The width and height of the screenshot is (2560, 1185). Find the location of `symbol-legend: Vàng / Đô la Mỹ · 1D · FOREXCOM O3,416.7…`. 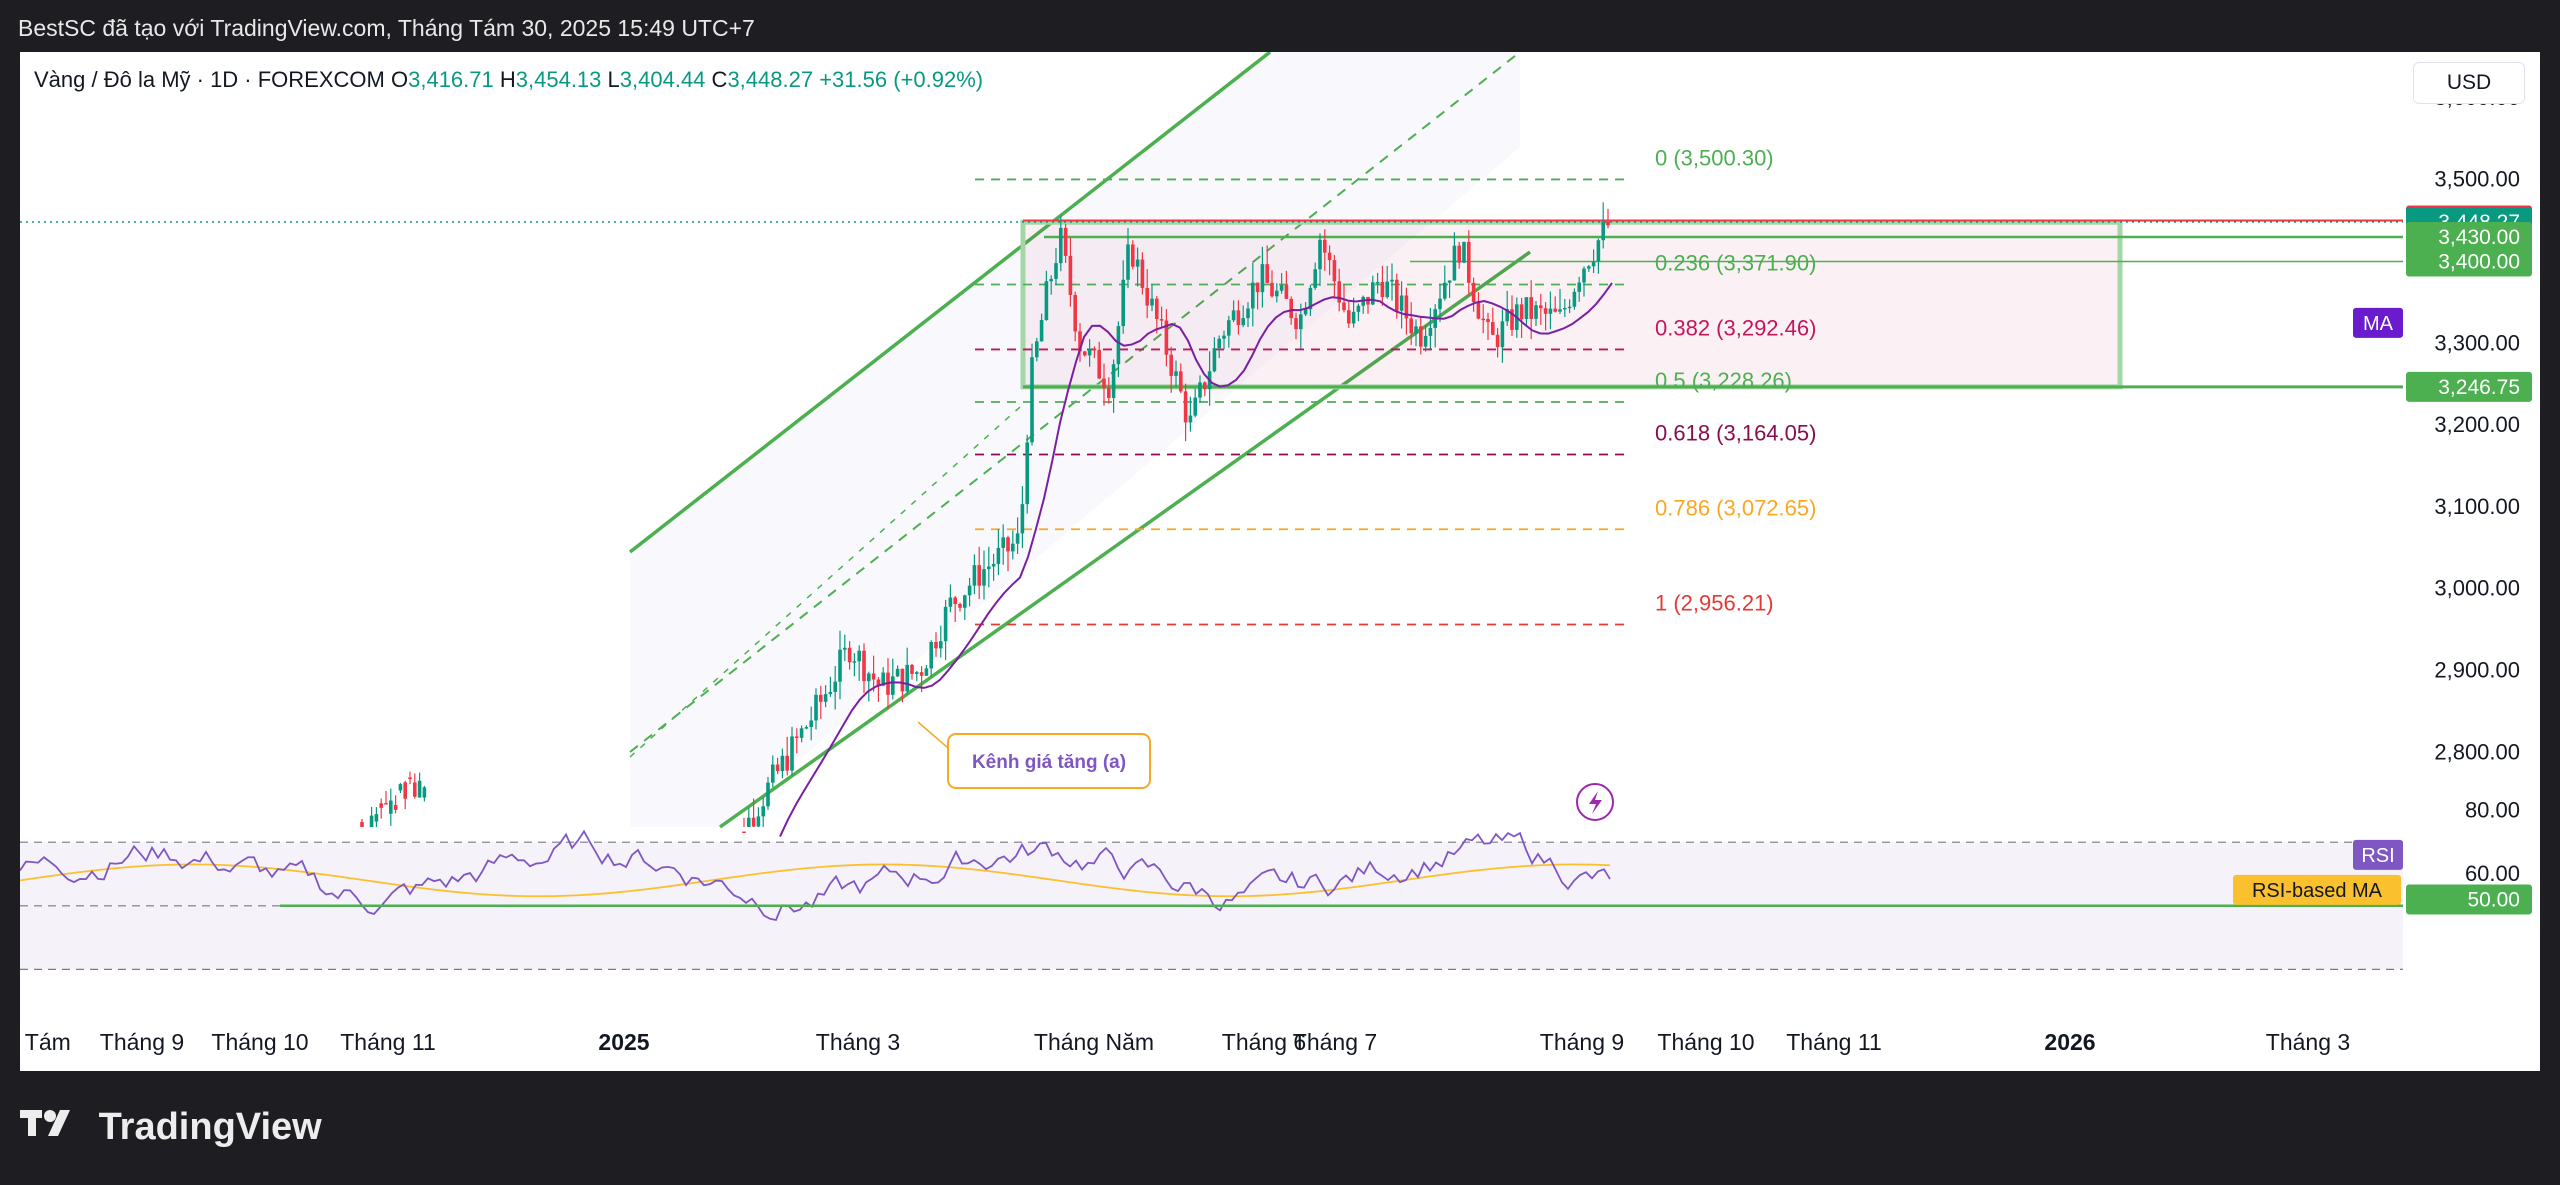

symbol-legend: Vàng / Đô la Mỹ · 1D · FOREXCOM O3,416.7… is located at coordinates (508, 80).